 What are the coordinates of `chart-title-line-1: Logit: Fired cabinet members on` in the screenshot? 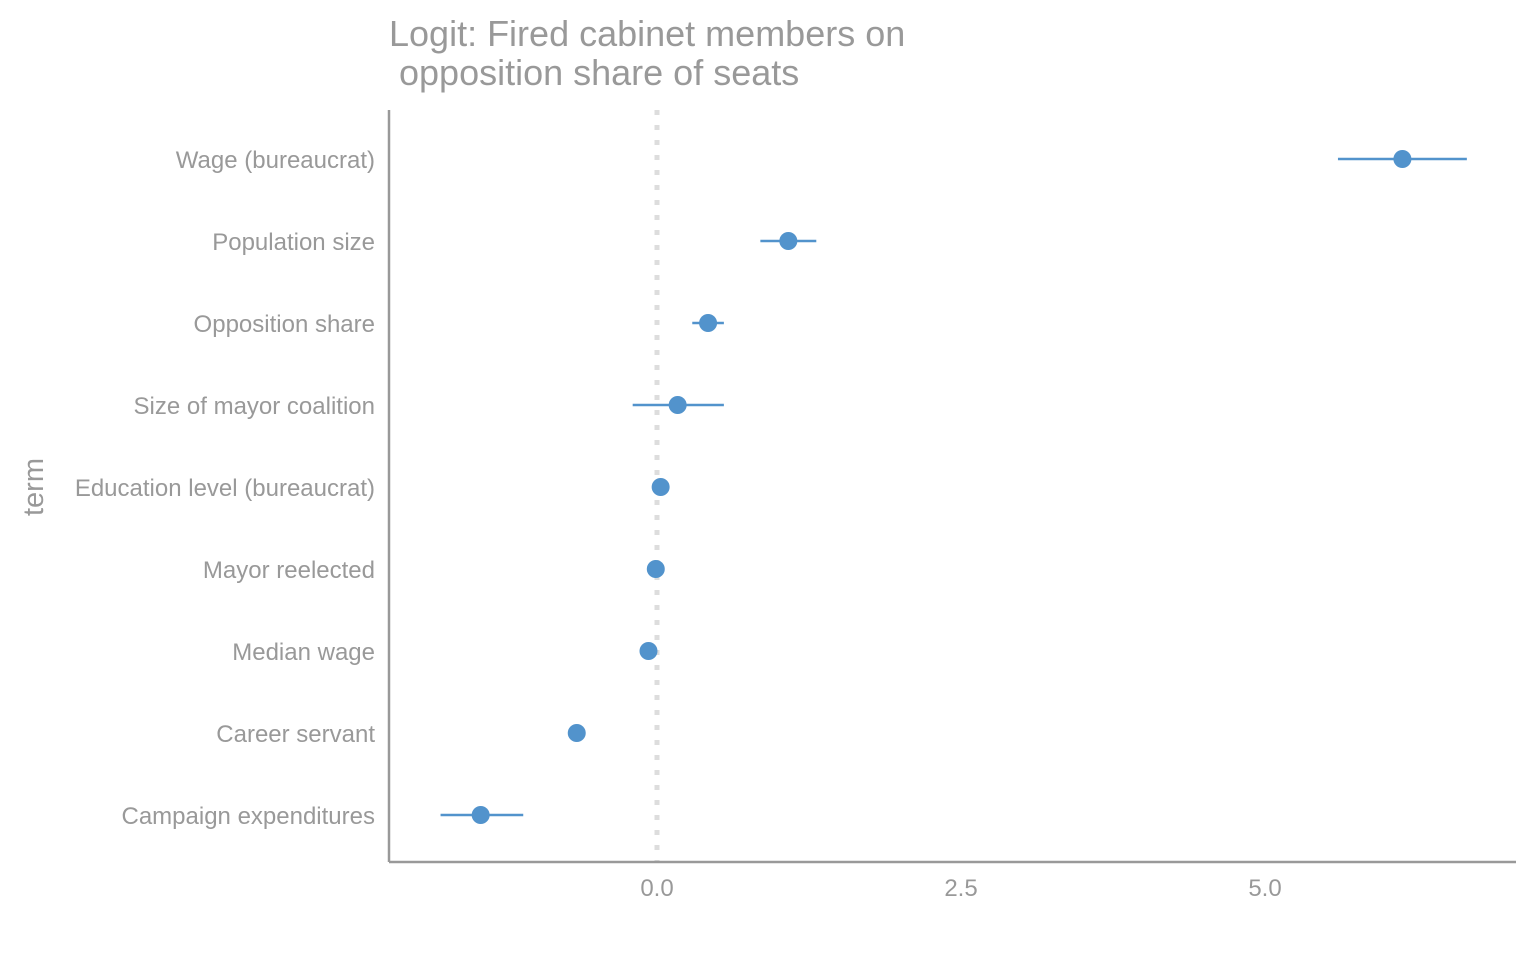 It's located at (647, 33).